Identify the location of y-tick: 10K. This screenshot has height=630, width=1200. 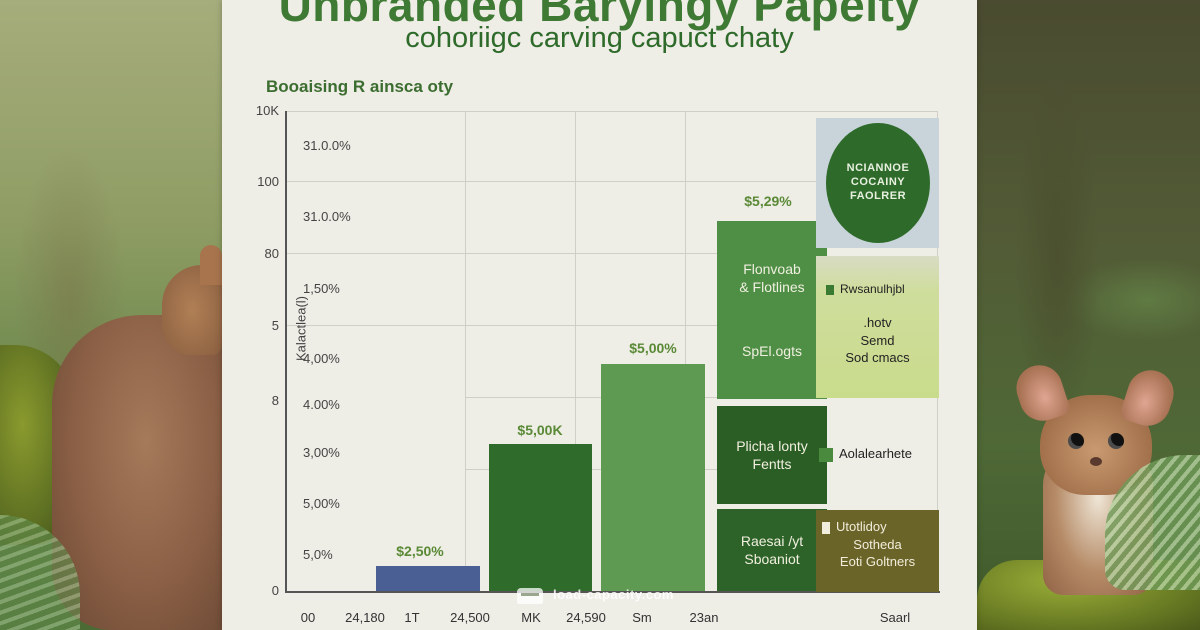
(267, 110).